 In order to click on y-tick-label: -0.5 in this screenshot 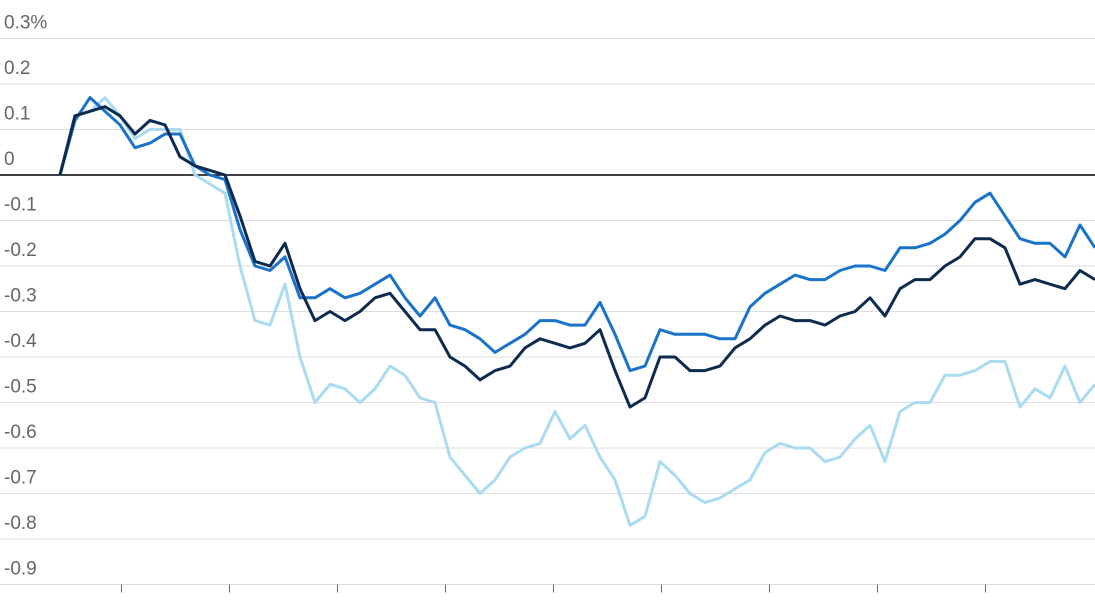, I will do `click(20, 387)`.